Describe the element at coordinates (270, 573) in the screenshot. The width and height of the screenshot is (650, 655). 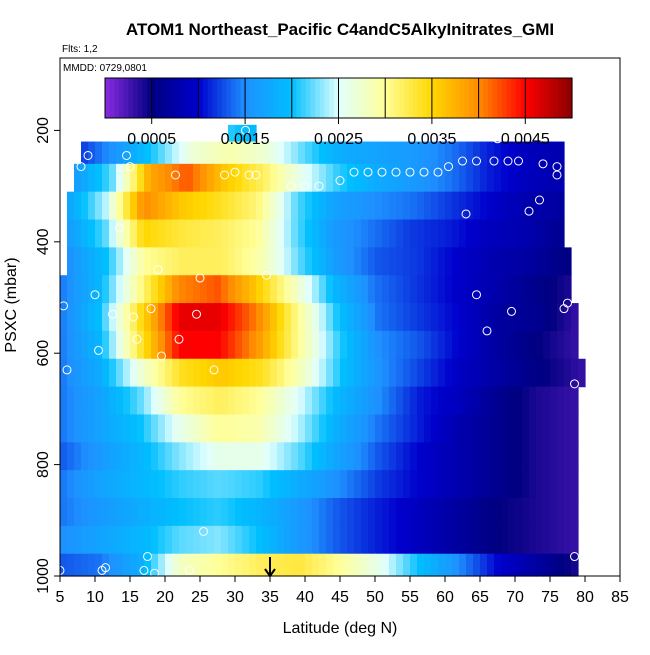
I see `arrow-head` at that location.